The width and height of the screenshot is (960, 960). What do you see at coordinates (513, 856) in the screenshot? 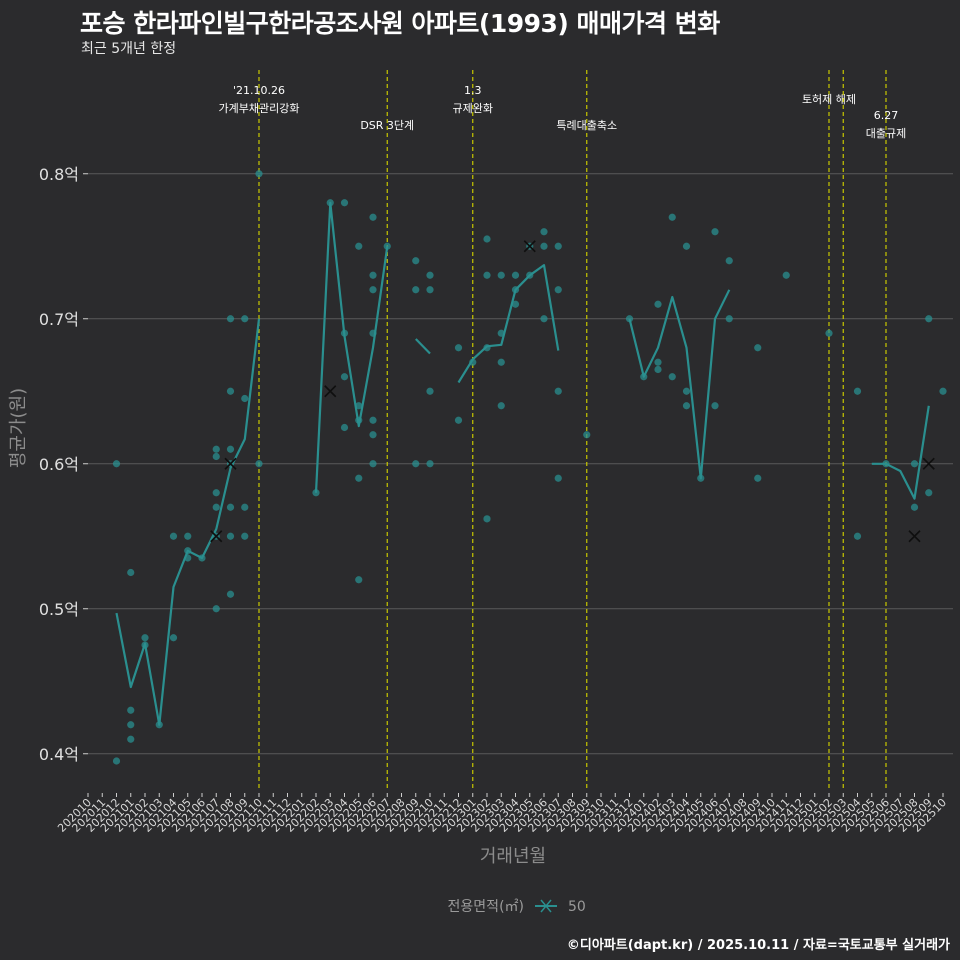
I see `x-axis-title: 거래년월` at bounding box center [513, 856].